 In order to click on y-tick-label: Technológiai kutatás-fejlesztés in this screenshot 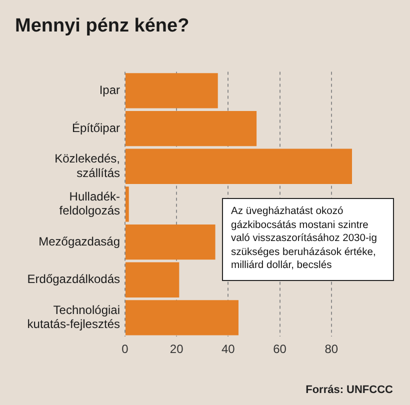, I will do `click(73, 317)`.